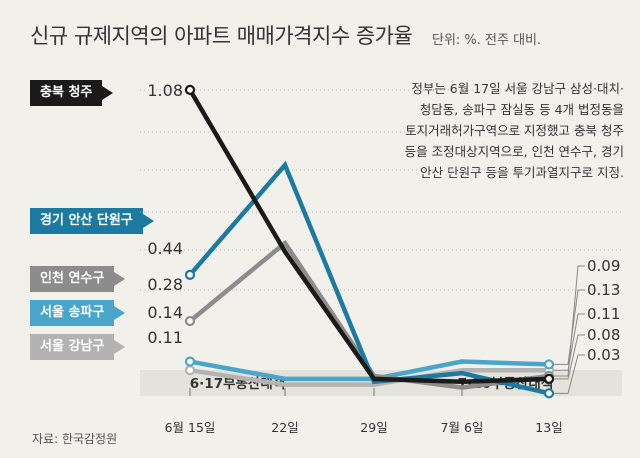 This screenshot has width=640, height=458. What do you see at coordinates (514, 151) in the screenshot?
I see `annotation-line: 등을 조정대상지역으로, 인천 연수구, 경기` at bounding box center [514, 151].